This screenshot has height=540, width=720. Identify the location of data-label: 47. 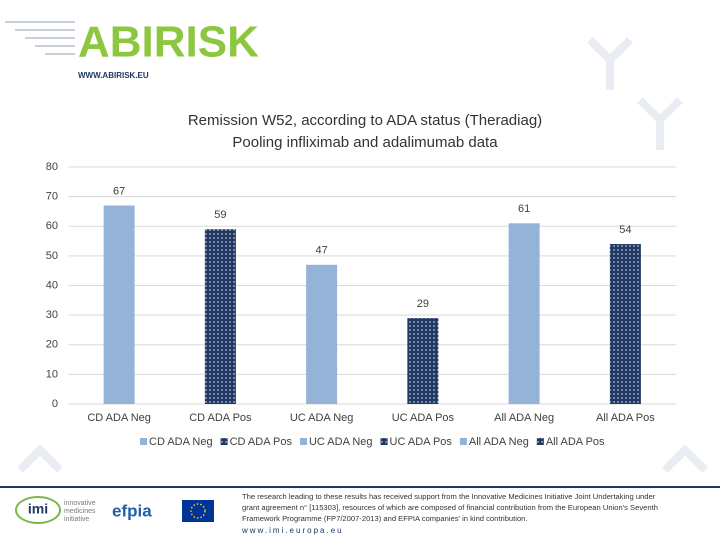
(322, 251).